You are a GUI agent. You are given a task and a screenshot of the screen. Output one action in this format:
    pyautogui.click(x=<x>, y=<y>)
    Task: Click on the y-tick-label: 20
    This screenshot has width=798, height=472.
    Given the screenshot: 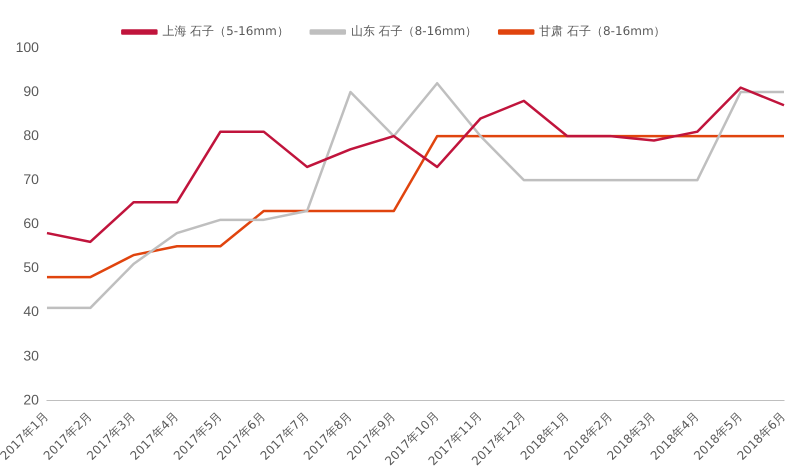 What is the action you would take?
    pyautogui.click(x=31, y=399)
    